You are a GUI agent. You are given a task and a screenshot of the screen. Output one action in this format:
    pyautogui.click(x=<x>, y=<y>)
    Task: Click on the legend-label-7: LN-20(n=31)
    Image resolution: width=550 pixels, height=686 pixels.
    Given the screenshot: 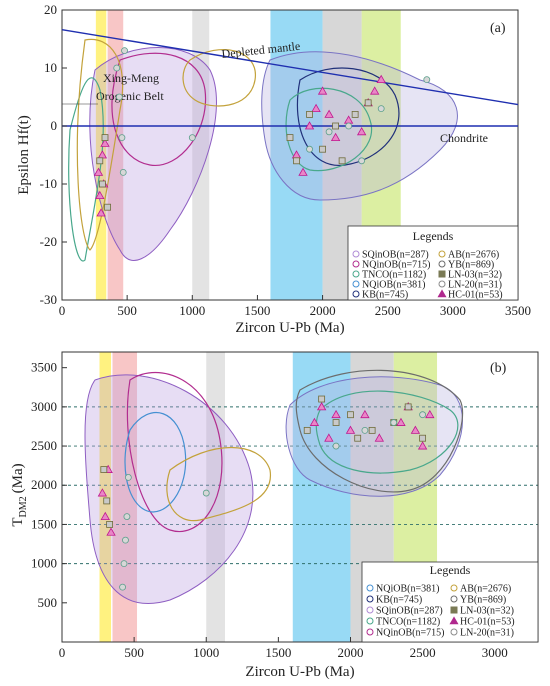 What is the action you would take?
    pyautogui.click(x=475, y=285)
    